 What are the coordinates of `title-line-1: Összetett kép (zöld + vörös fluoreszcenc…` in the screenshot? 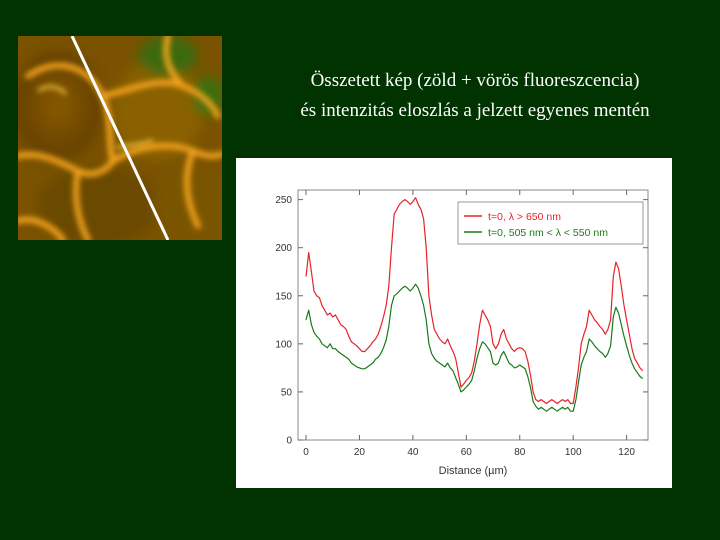 It's located at (475, 80).